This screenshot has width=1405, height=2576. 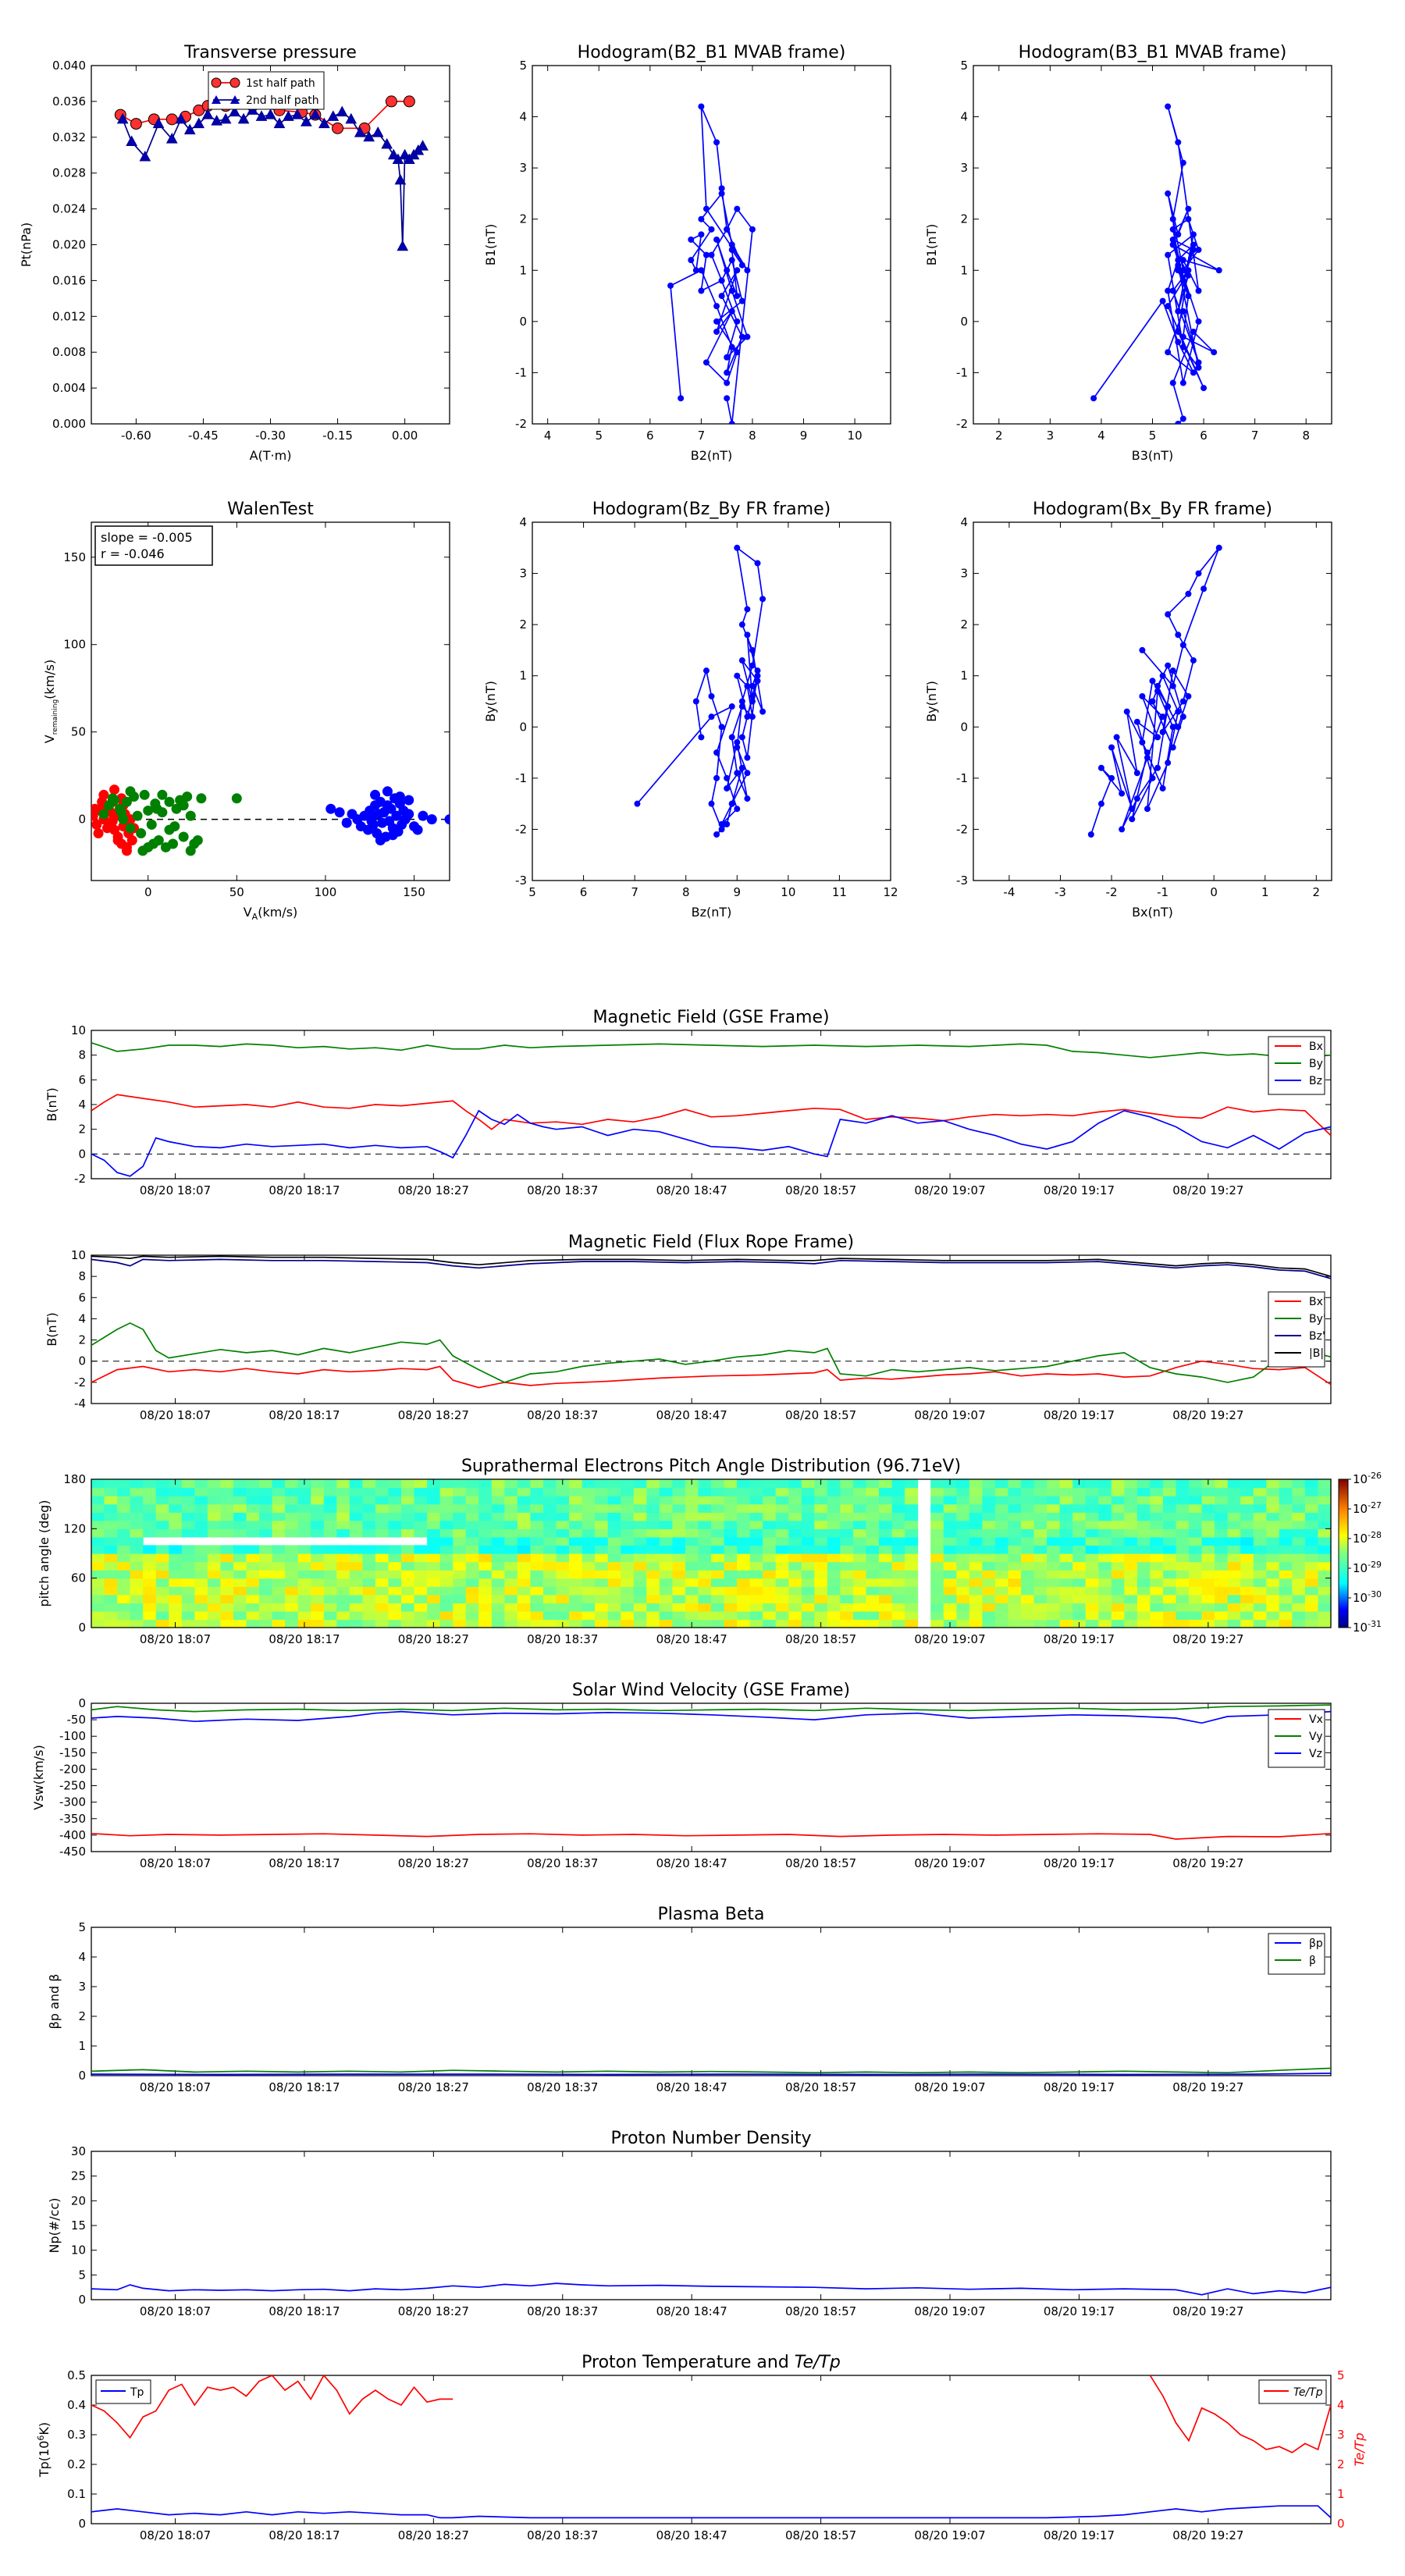 What do you see at coordinates (271, 913) in the screenshot?
I see `x-axis-label: VA(km/s)` at bounding box center [271, 913].